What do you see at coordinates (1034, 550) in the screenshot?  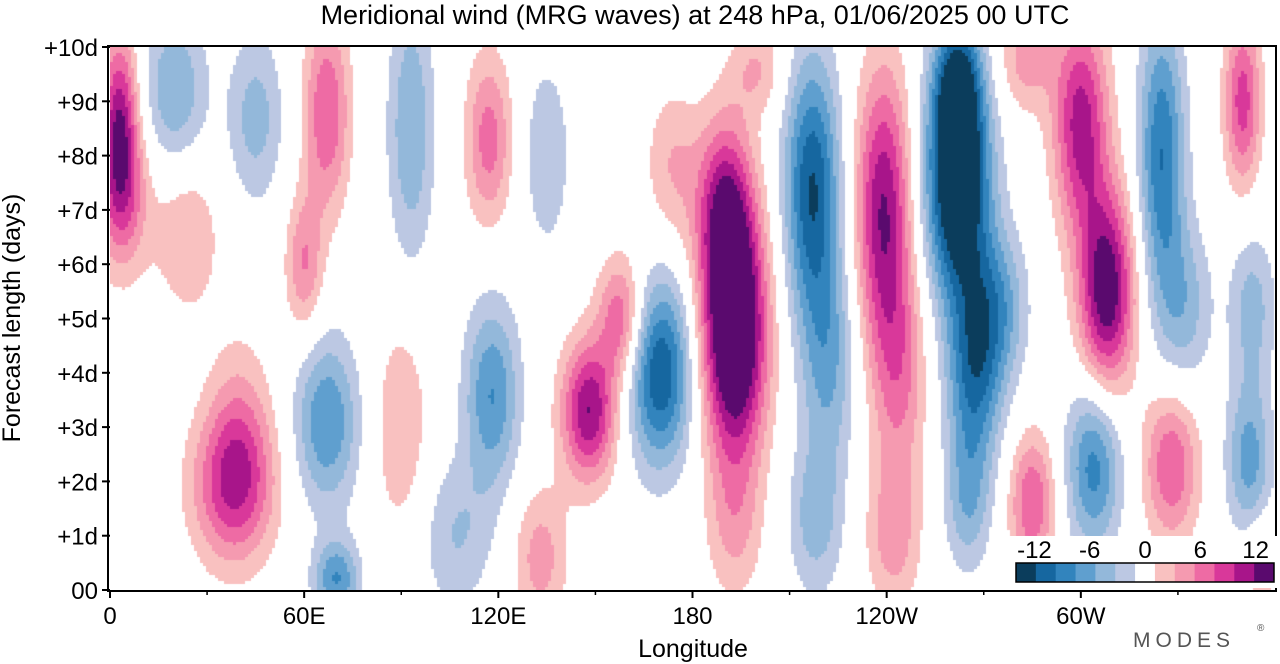 I see `colorbar-tick-label: -12` at bounding box center [1034, 550].